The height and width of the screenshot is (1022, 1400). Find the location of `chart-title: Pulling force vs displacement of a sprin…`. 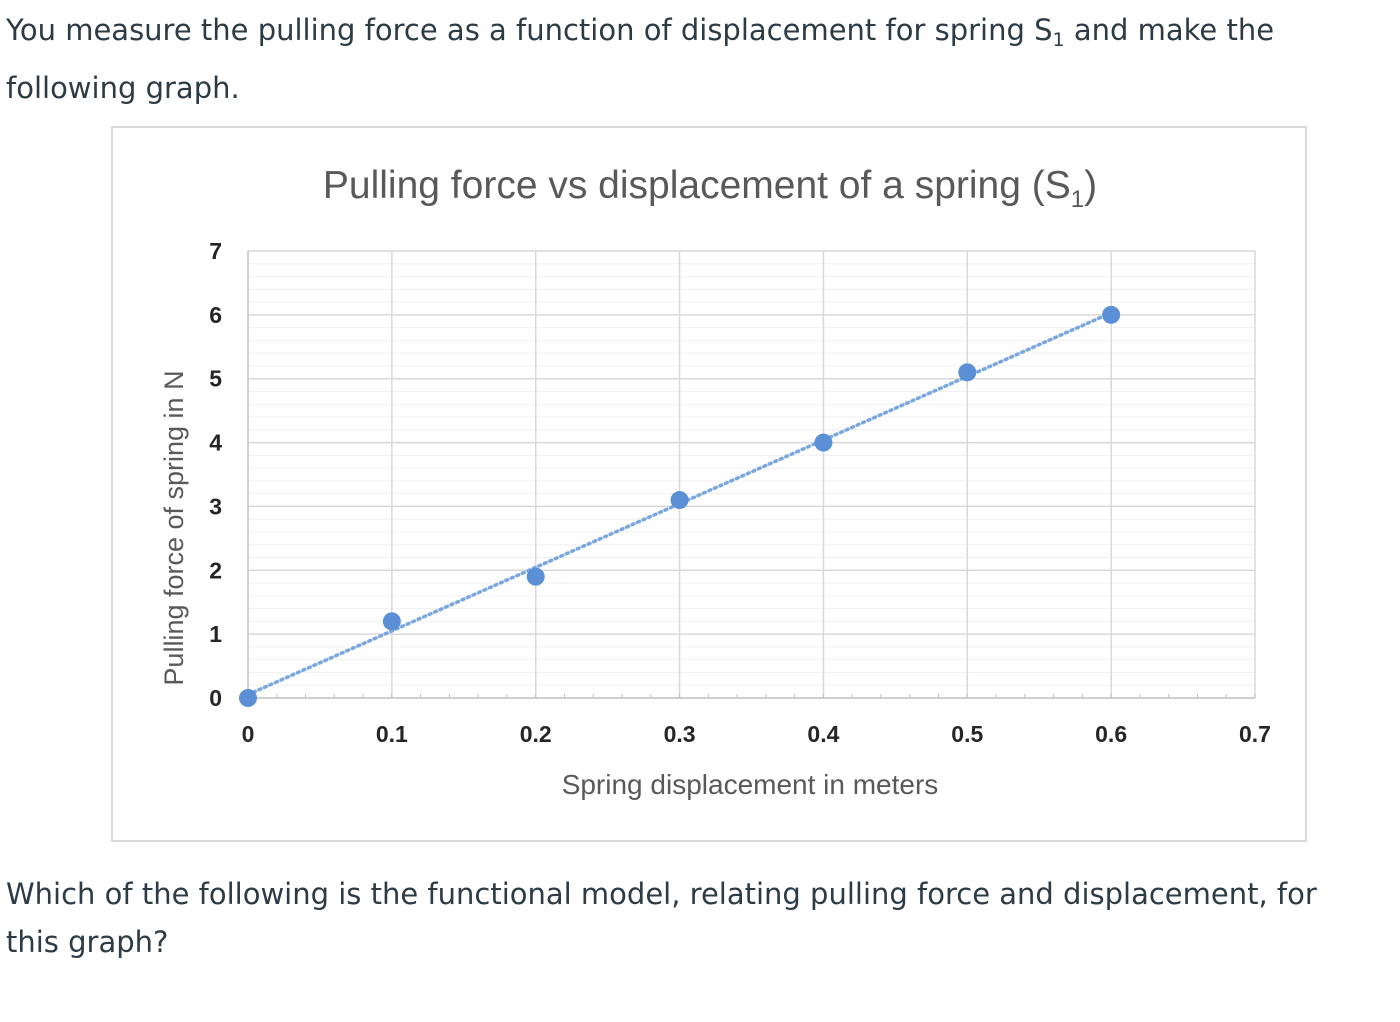

chart-title: Pulling force vs displacement of a sprin… is located at coordinates (710, 188).